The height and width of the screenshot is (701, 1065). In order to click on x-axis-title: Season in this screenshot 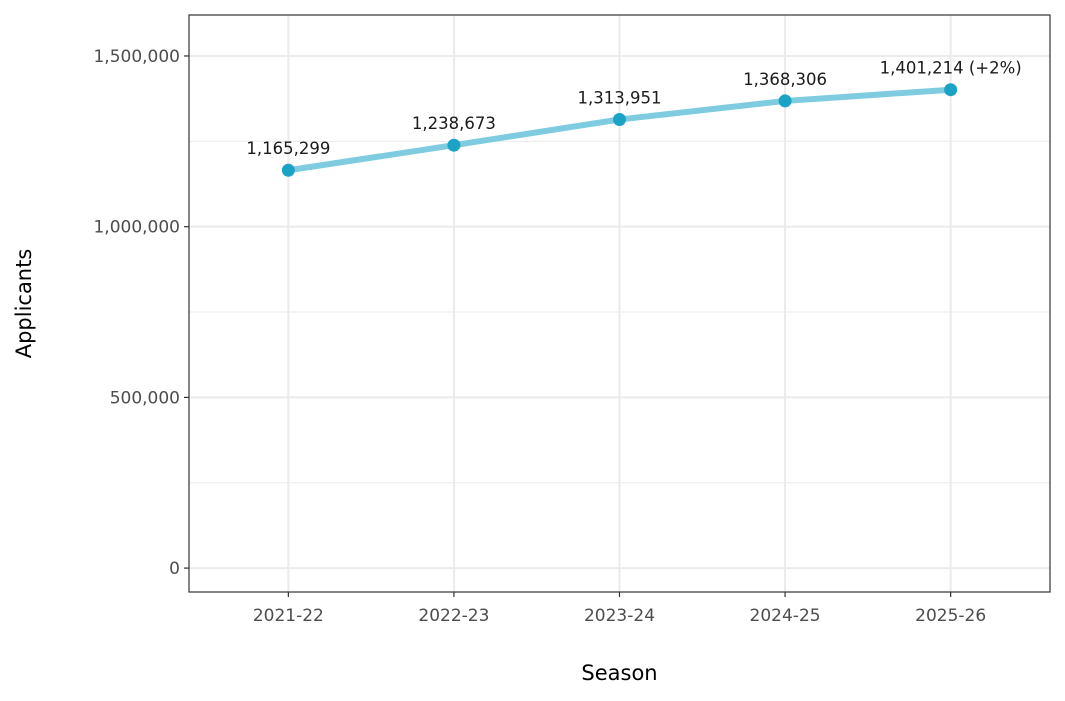, I will do `click(619, 673)`.